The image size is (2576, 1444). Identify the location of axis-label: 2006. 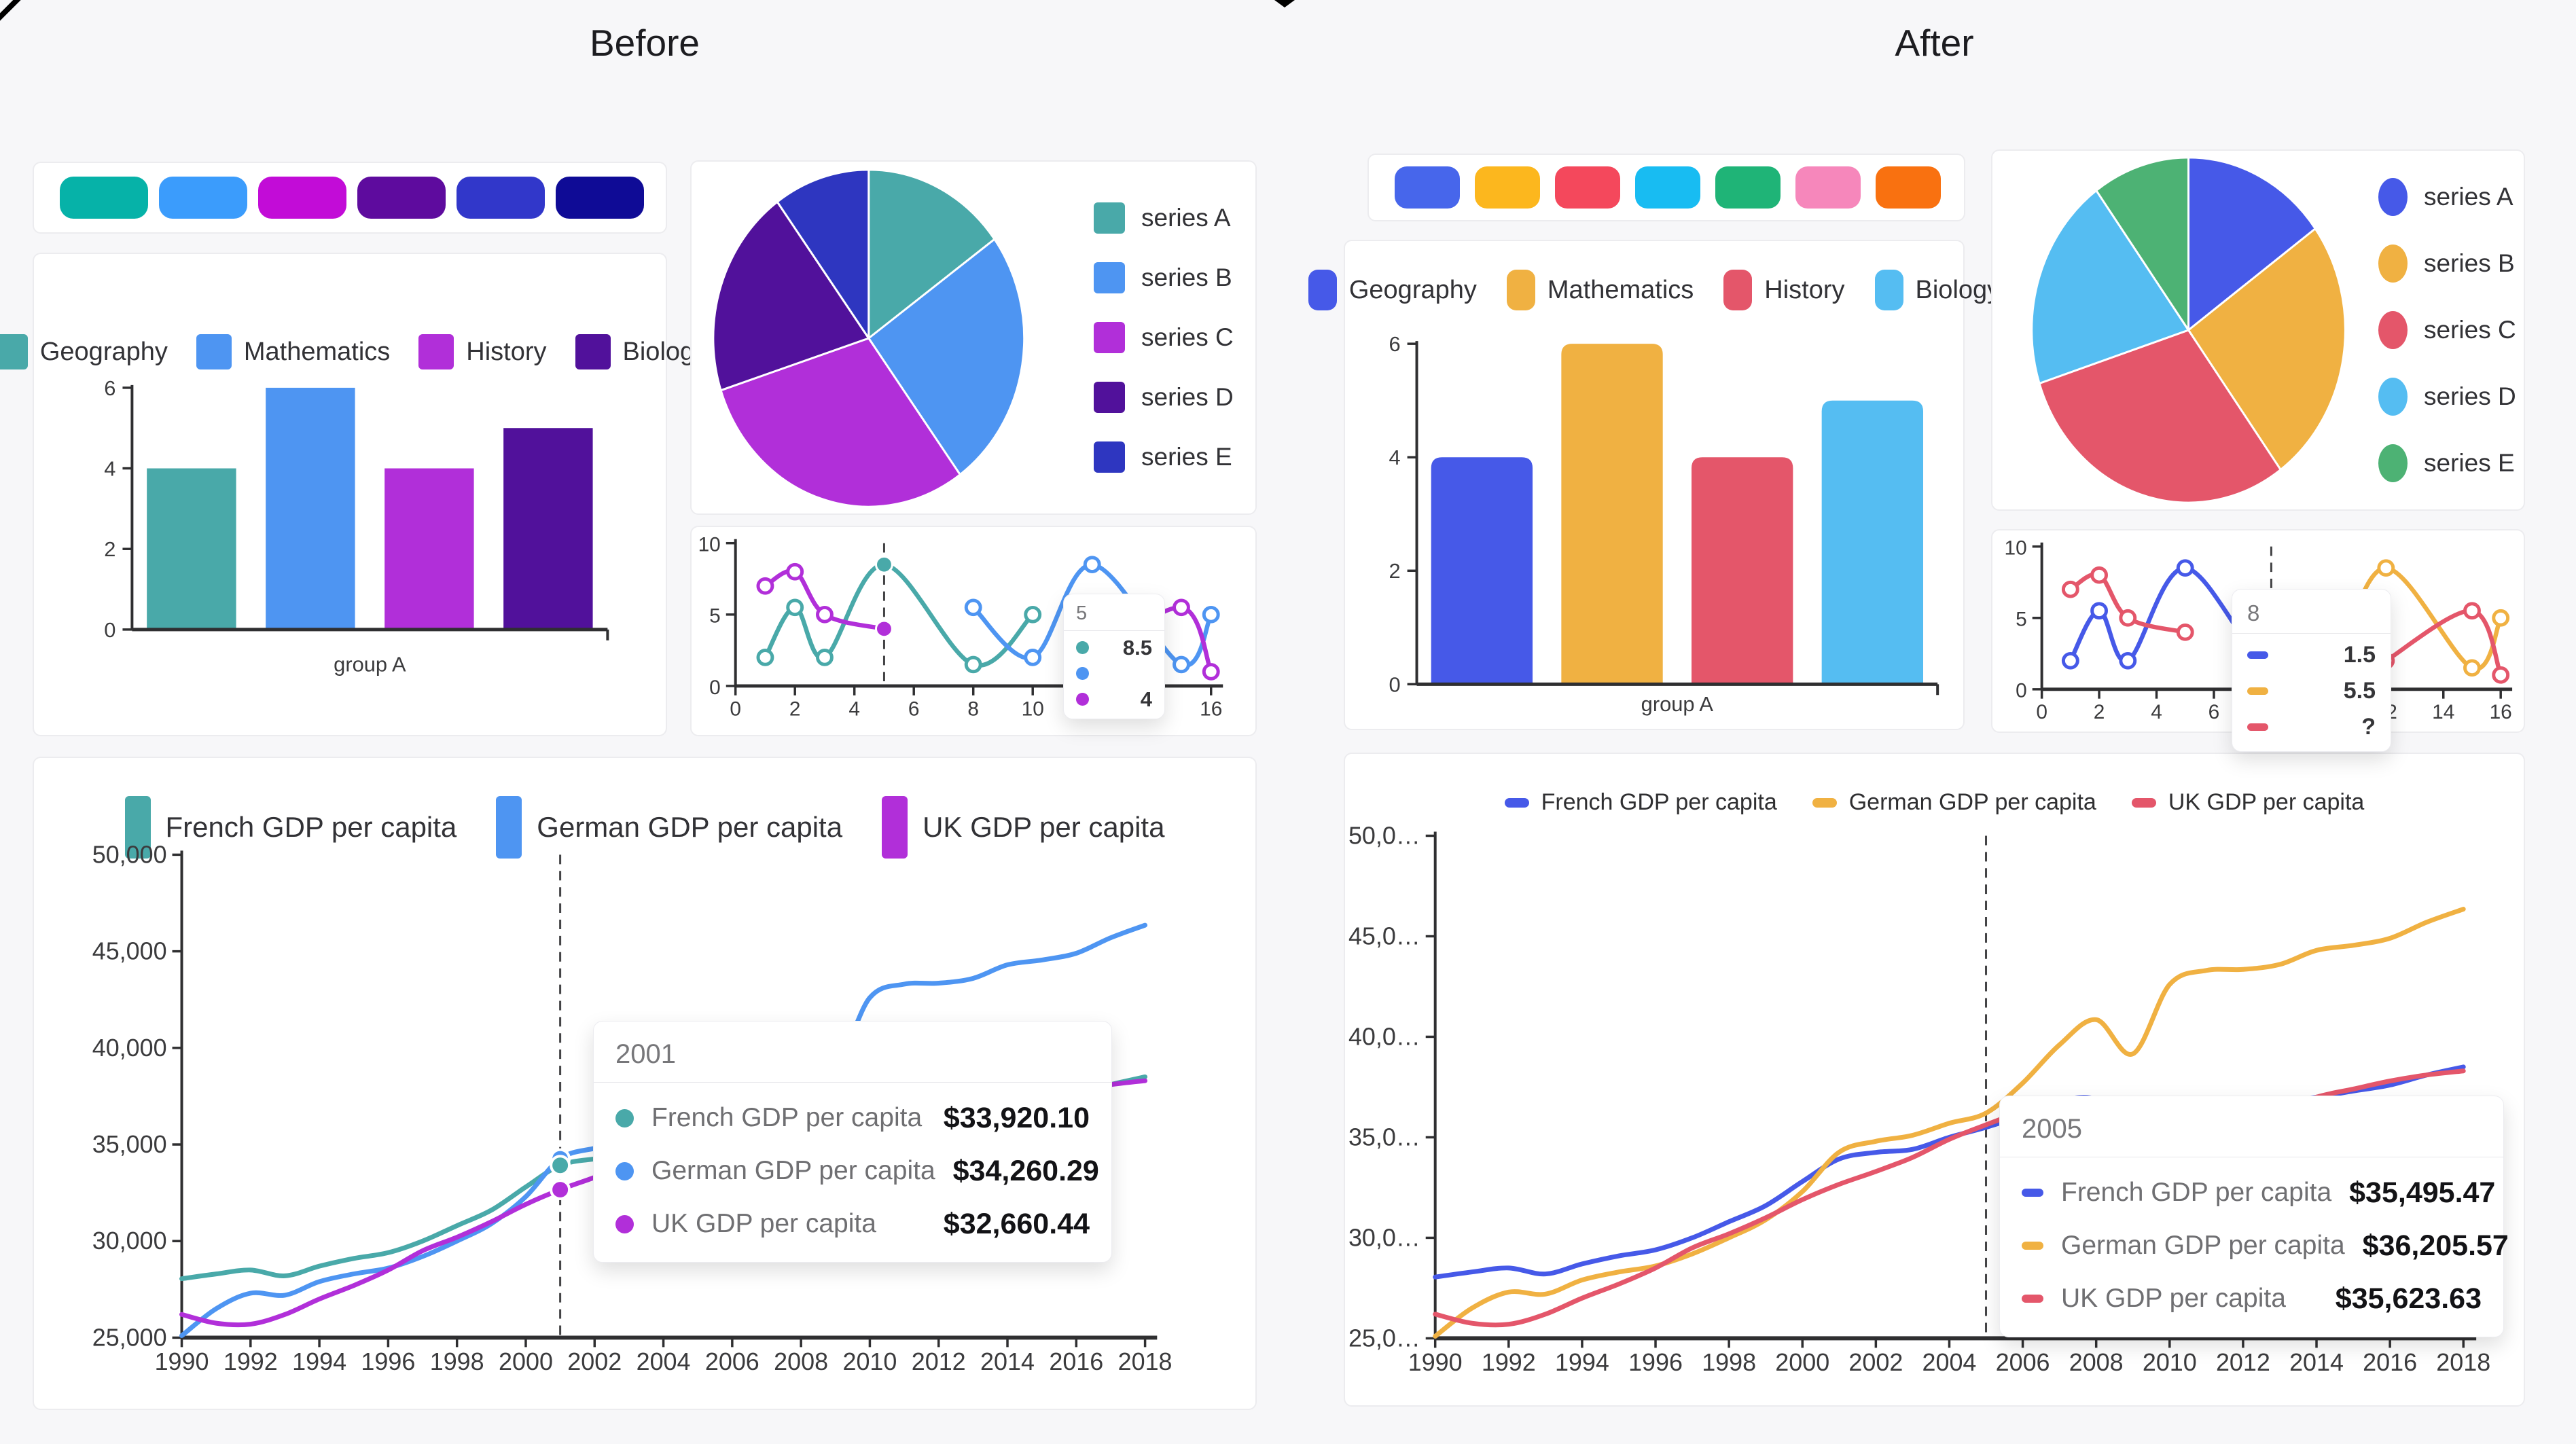
(2023, 1362).